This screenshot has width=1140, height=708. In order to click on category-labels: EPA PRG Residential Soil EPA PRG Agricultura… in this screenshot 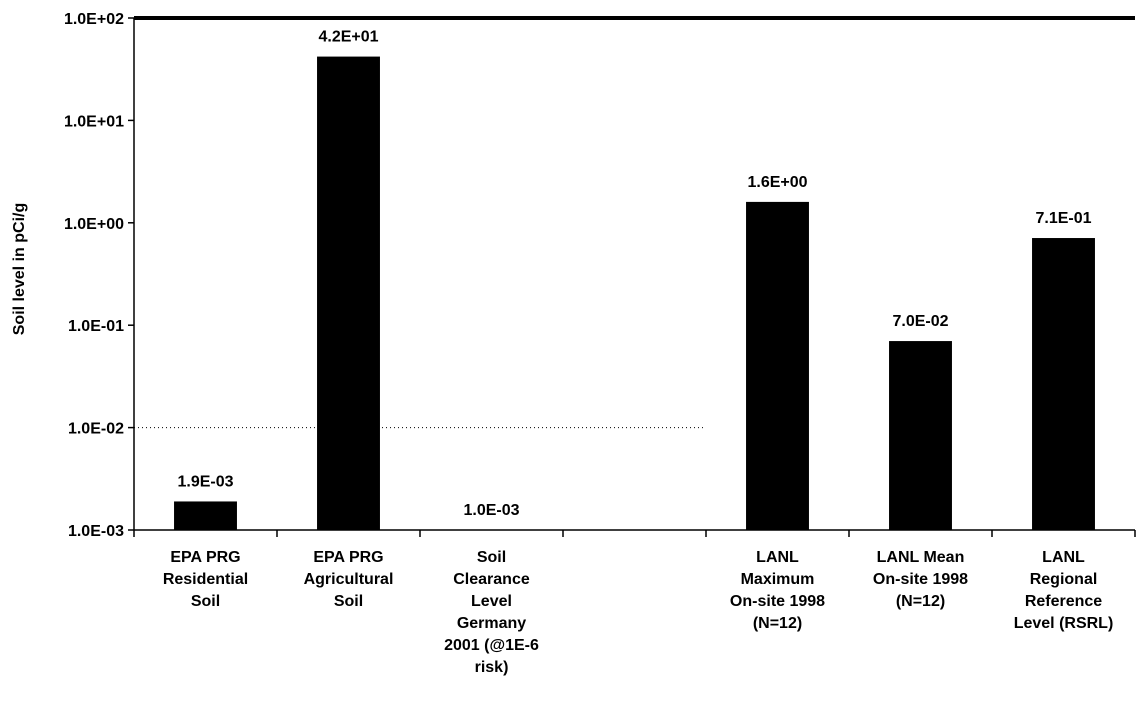, I will do `click(638, 612)`.